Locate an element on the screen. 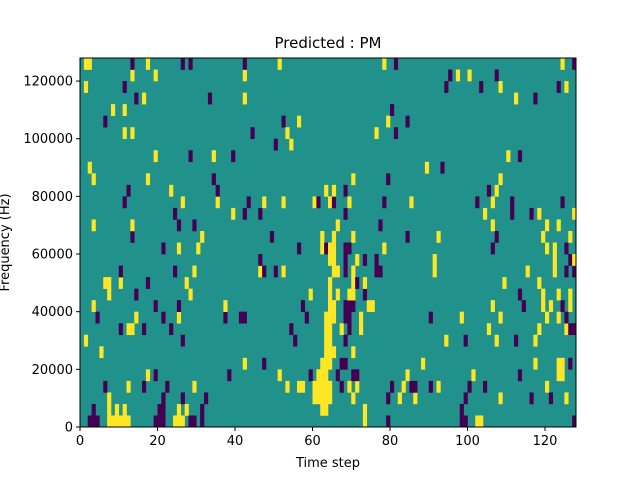 This screenshot has height=480, width=640. chart-title: Predicted : PM is located at coordinates (328, 43).